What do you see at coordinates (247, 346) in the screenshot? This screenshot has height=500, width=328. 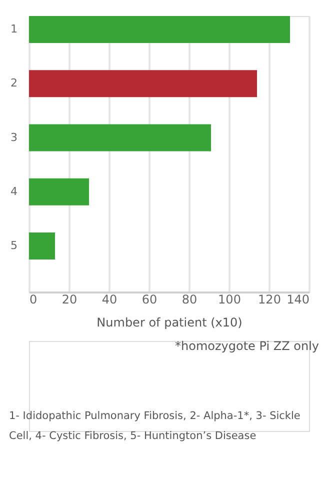 I see `text: *homozygote Pi ZZ only` at bounding box center [247, 346].